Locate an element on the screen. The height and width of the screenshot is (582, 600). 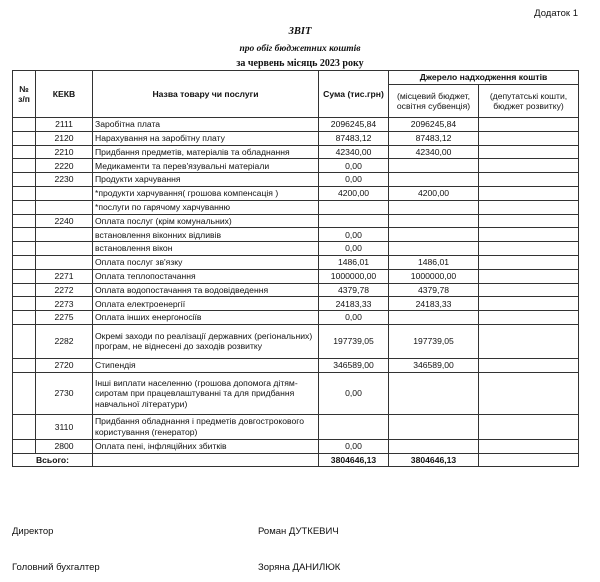
cell-sum: 42340,00 is located at coordinates (353, 152).